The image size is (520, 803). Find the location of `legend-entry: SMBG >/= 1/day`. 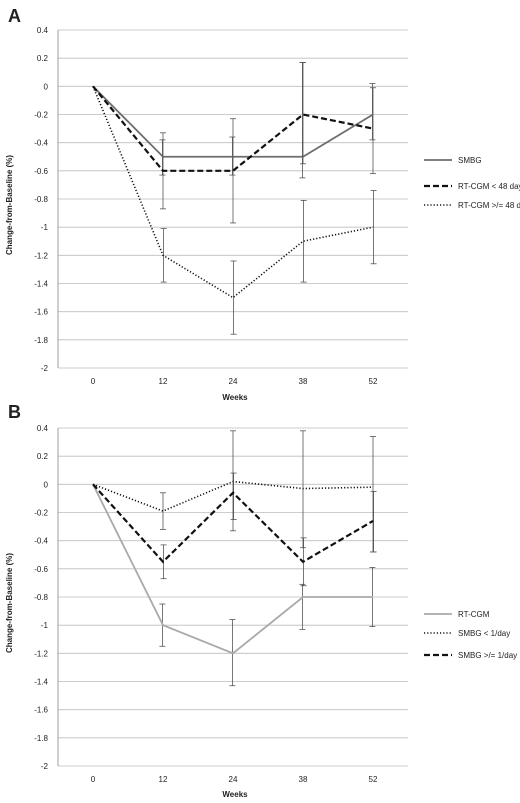

legend-entry: SMBG >/= 1/day is located at coordinates (487, 655).